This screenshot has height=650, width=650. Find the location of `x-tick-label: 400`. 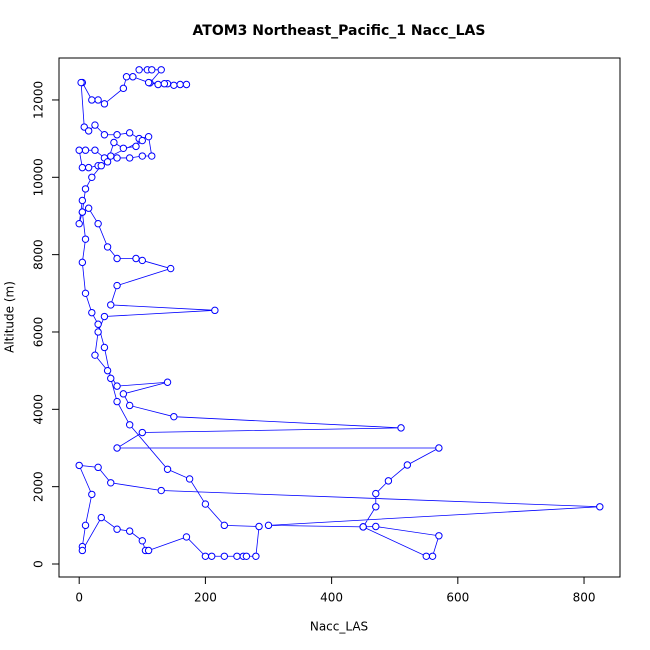

x-tick-label: 400 is located at coordinates (331, 598).